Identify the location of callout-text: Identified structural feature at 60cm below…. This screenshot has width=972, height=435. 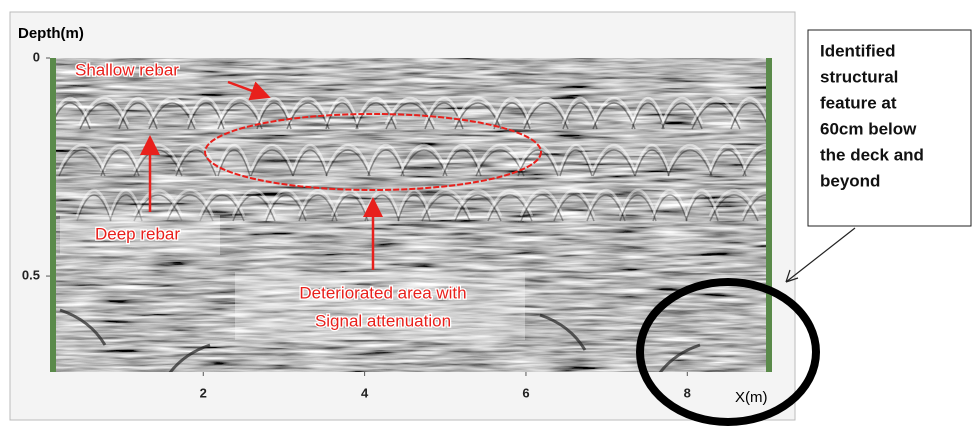
(872, 115).